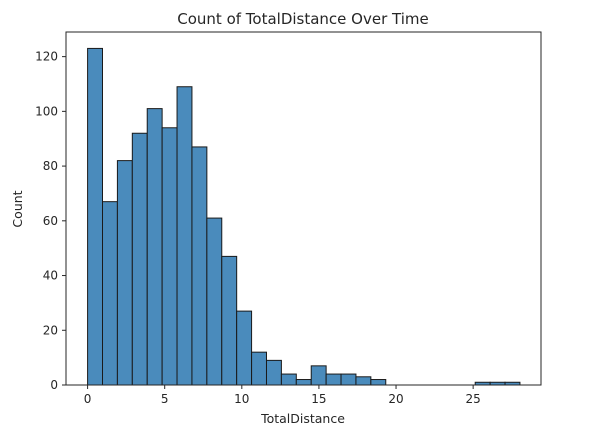 Image resolution: width=609 pixels, height=443 pixels. I want to click on chart-title: Count of TotalDistance Over Time, so click(302, 19).